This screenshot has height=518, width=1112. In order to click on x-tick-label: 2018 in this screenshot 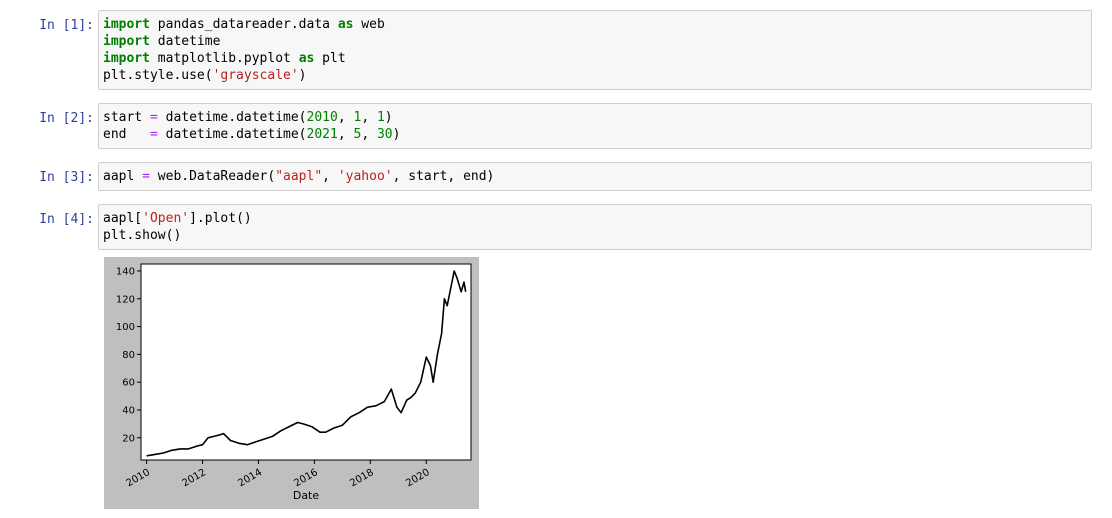, I will do `click(362, 478)`.